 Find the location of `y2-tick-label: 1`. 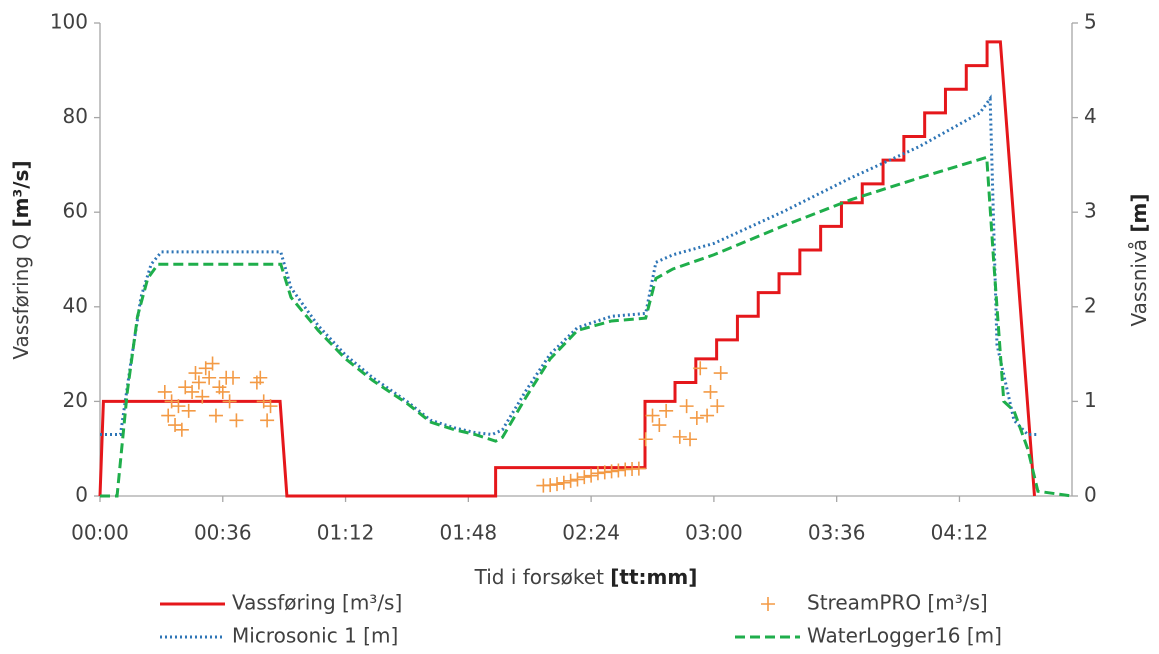

y2-tick-label: 1 is located at coordinates (1090, 400).